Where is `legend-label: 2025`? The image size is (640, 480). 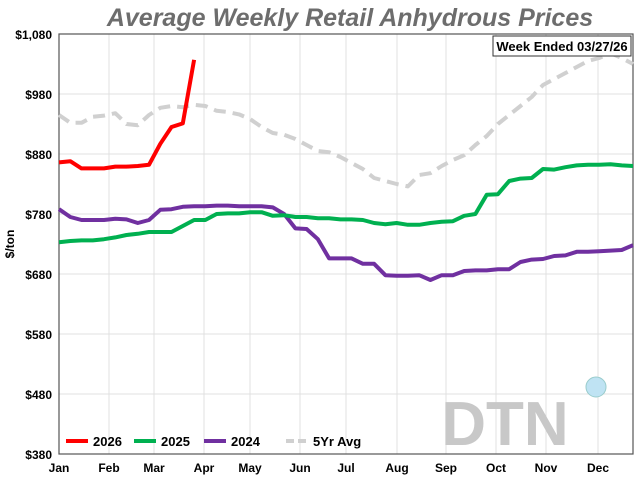 legend-label: 2025 is located at coordinates (175, 441).